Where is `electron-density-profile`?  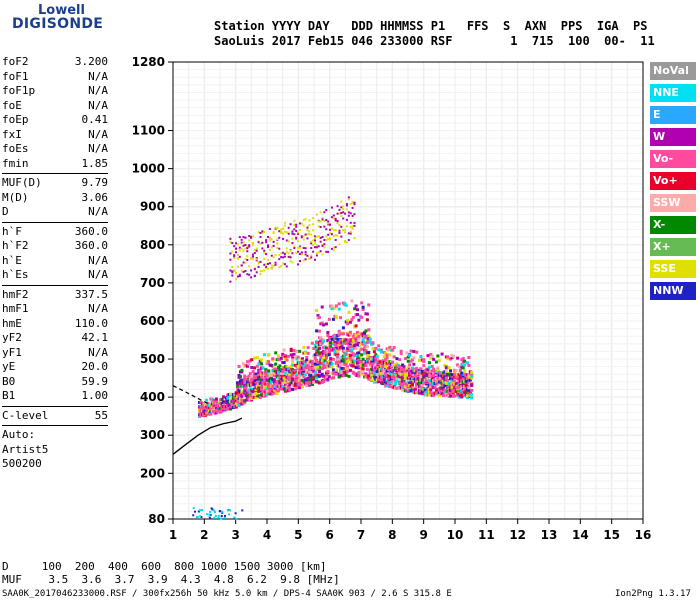 electron-density-profile is located at coordinates (207, 436).